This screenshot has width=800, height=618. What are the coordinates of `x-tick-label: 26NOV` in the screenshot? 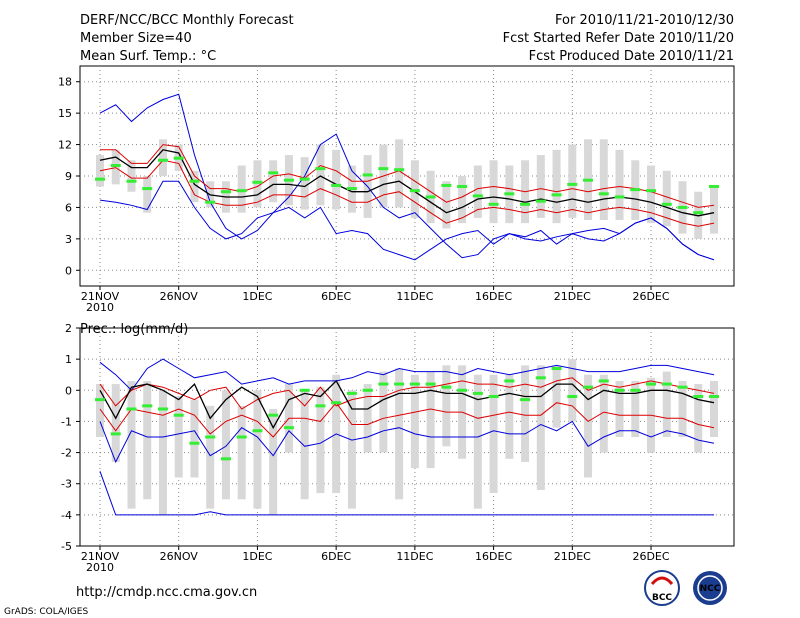 It's located at (179, 556).